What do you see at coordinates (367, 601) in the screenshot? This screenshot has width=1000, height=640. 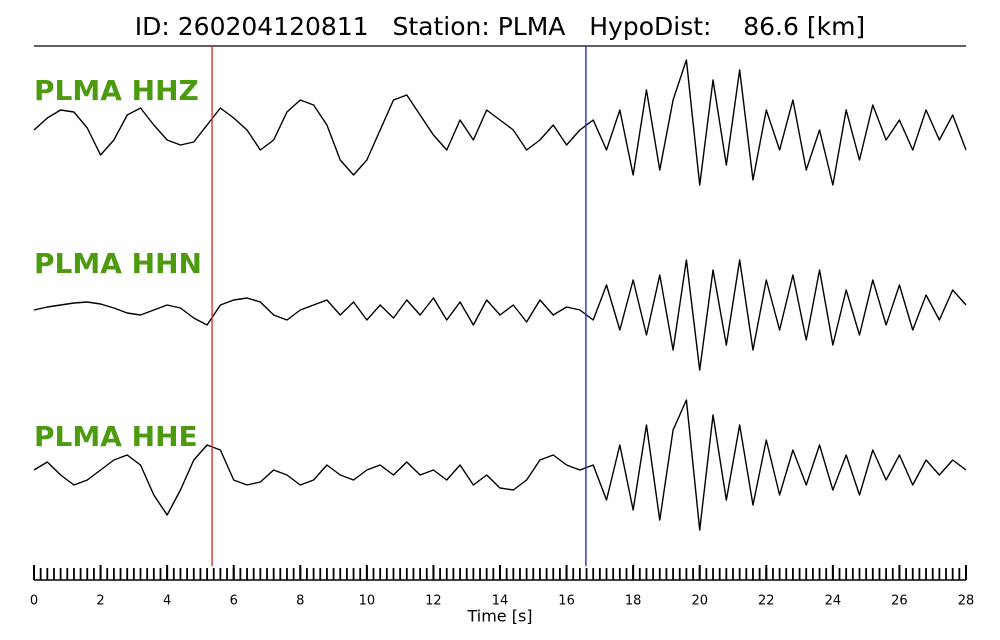 I see `x-tick-label: 10` at bounding box center [367, 601].